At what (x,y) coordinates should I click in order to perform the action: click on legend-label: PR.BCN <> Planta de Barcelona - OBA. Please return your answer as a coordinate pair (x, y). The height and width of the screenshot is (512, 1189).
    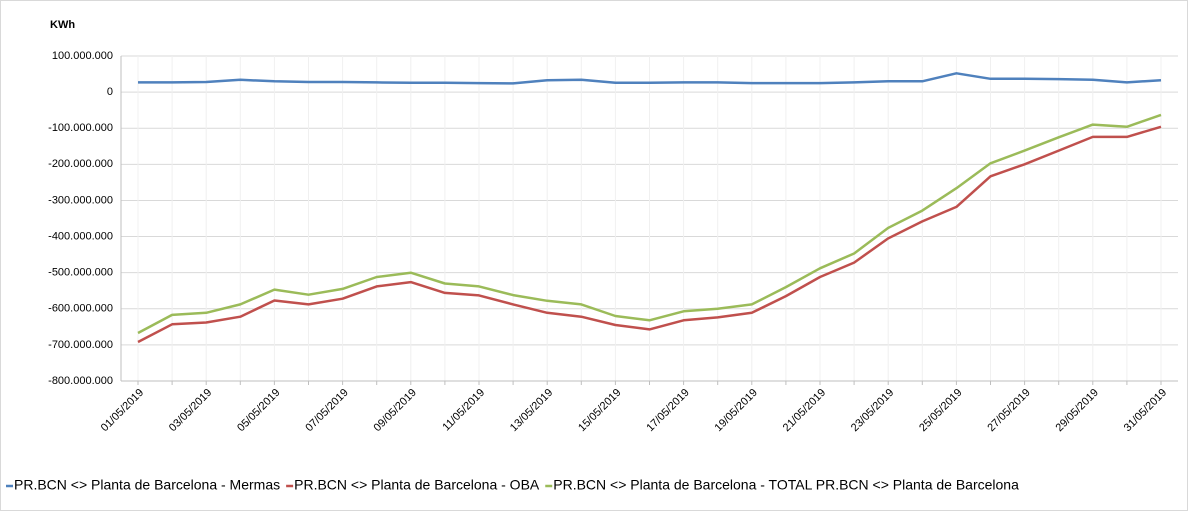
    Looking at the image, I should click on (417, 485).